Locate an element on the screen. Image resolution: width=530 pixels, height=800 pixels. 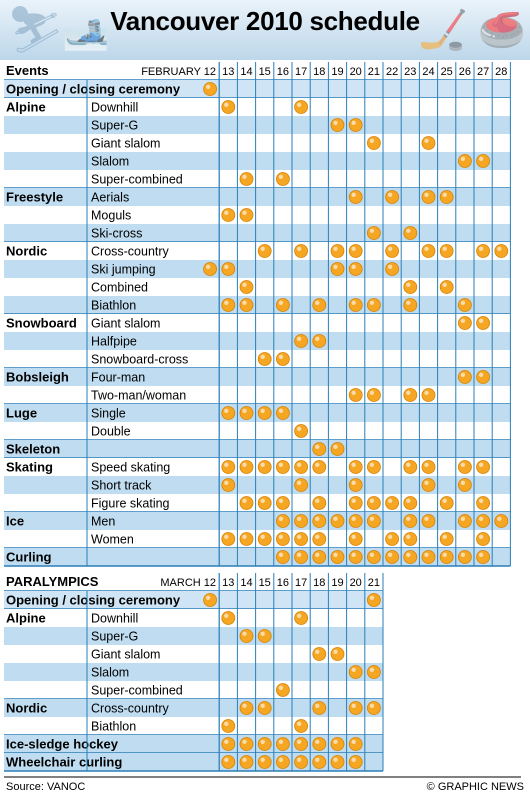
row-label: Skeleton is located at coordinates (33, 449).